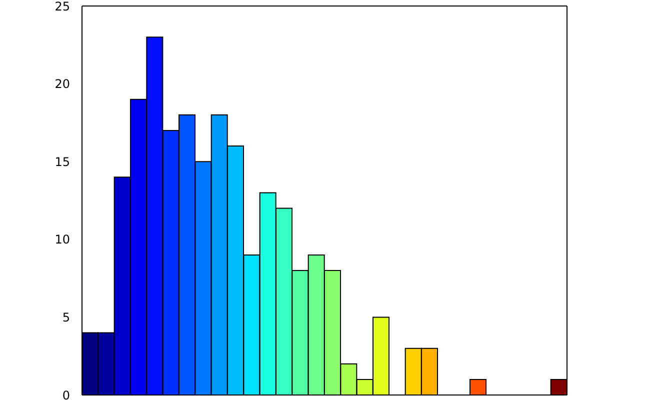  What do you see at coordinates (62, 7) in the screenshot?
I see `y-tick-label: 25` at bounding box center [62, 7].